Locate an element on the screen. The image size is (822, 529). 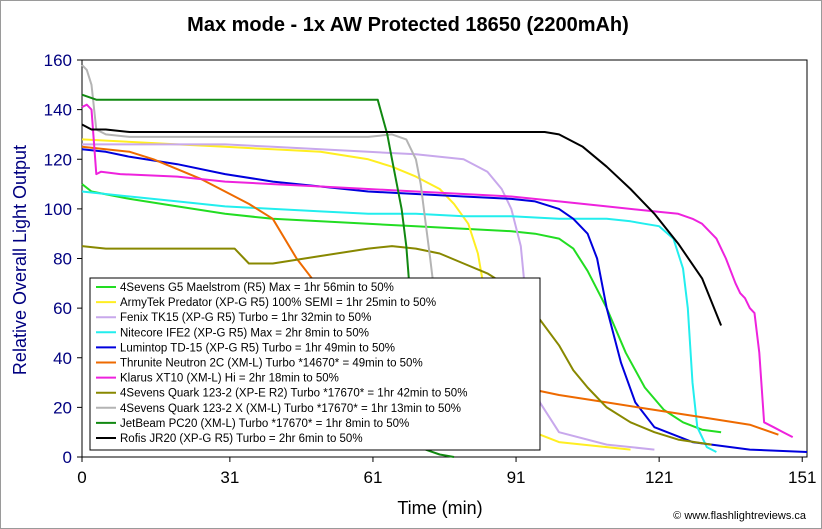
y-tick-label: 160 is located at coordinates (58, 60).